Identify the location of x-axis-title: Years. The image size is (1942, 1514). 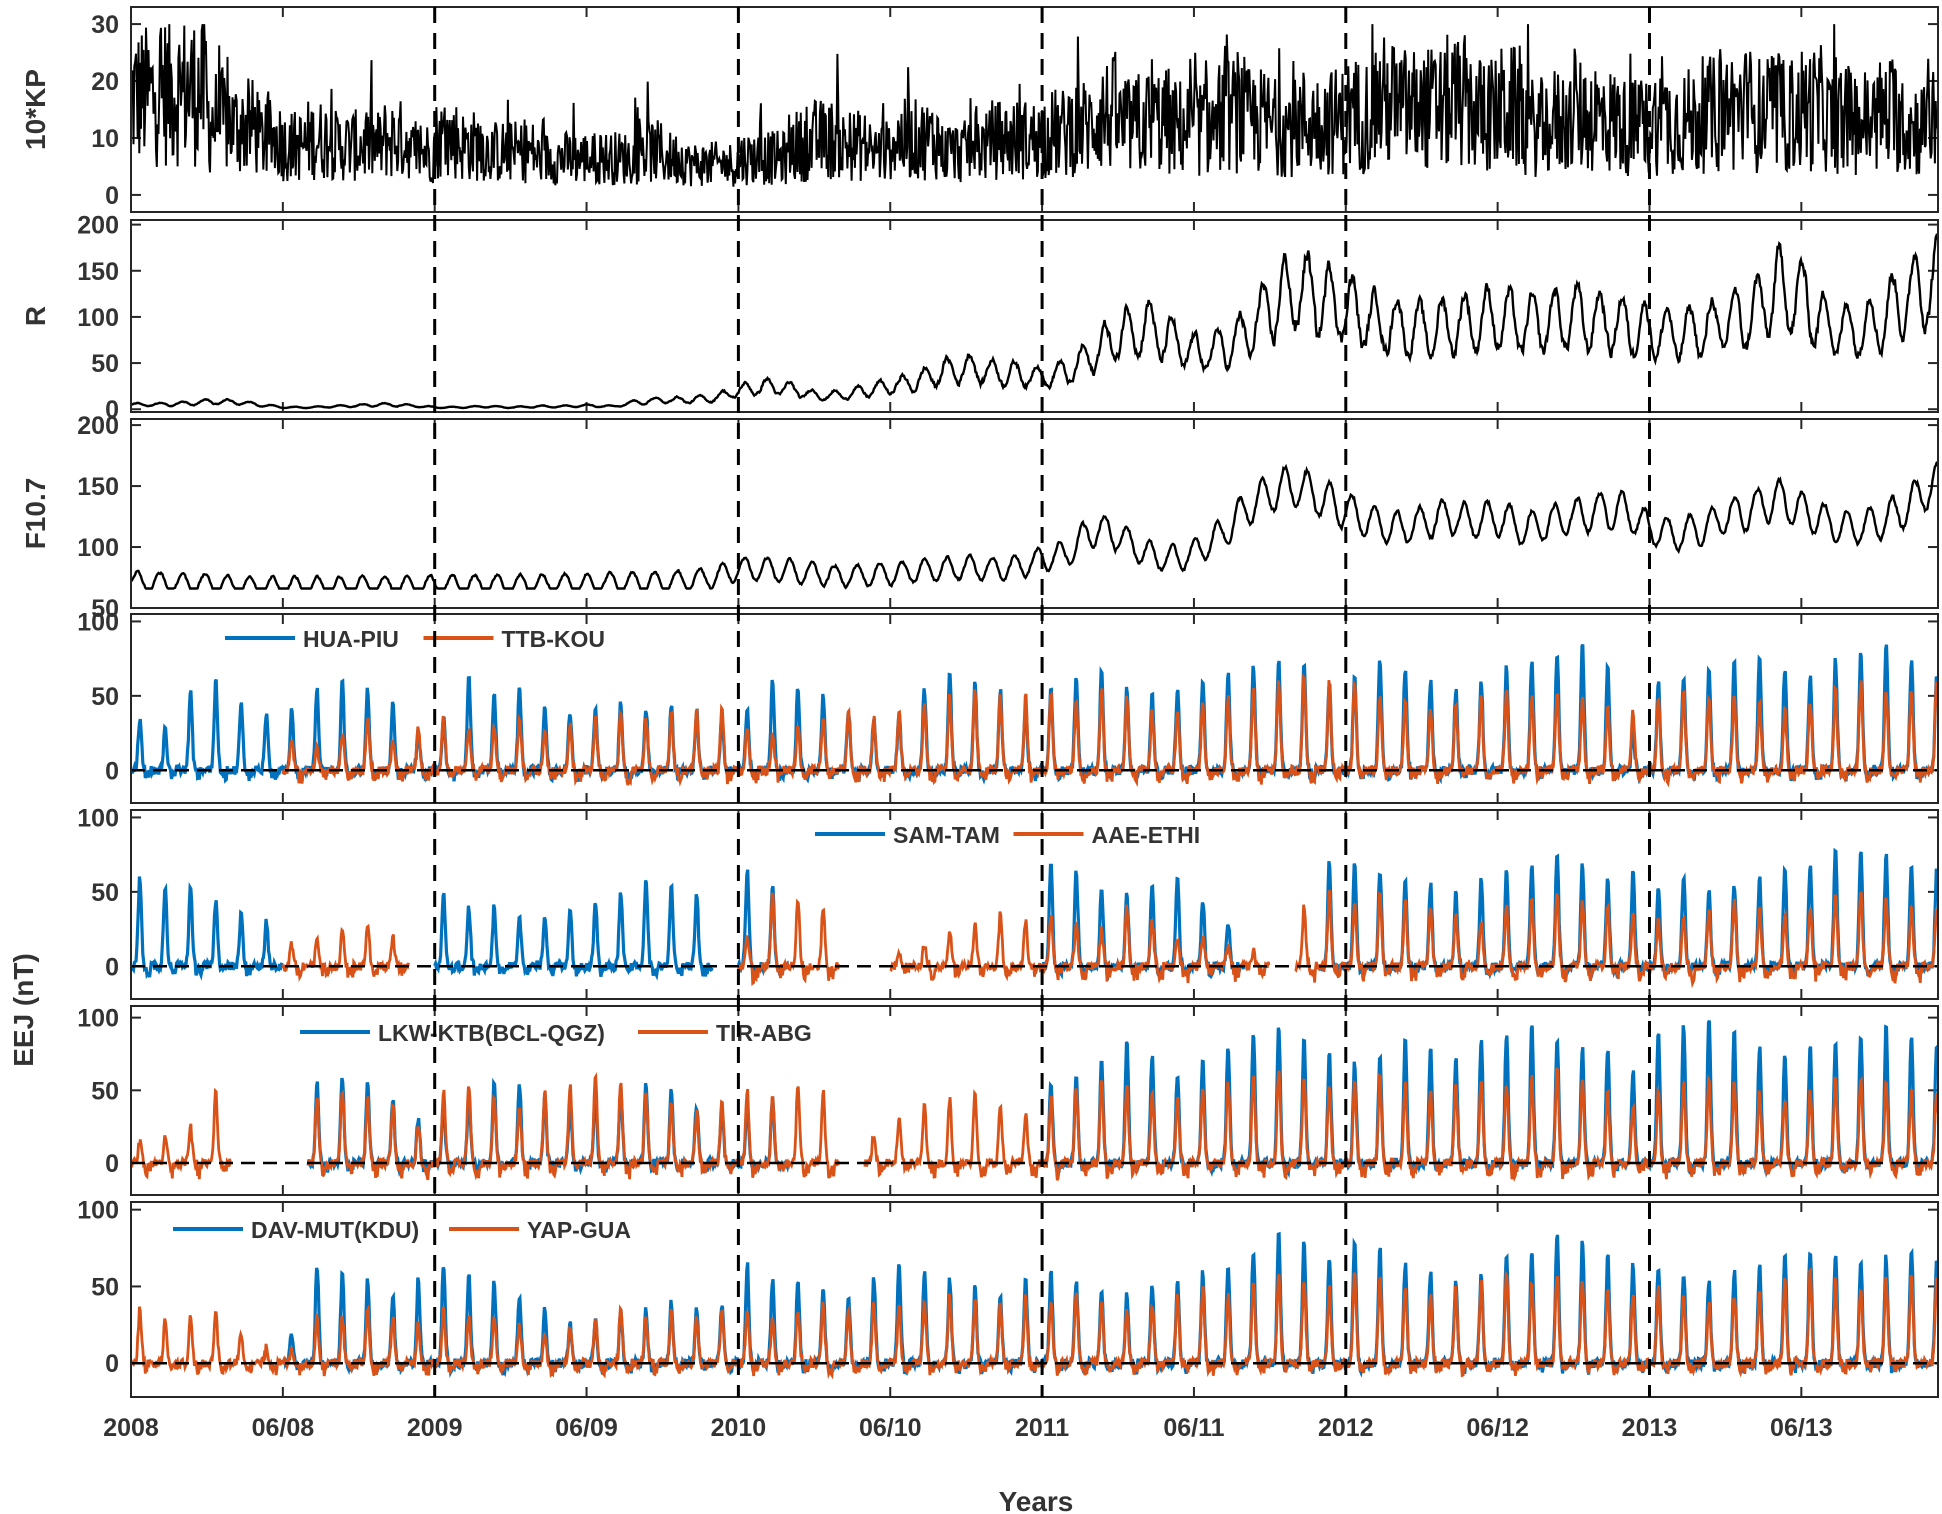
(1036, 1500).